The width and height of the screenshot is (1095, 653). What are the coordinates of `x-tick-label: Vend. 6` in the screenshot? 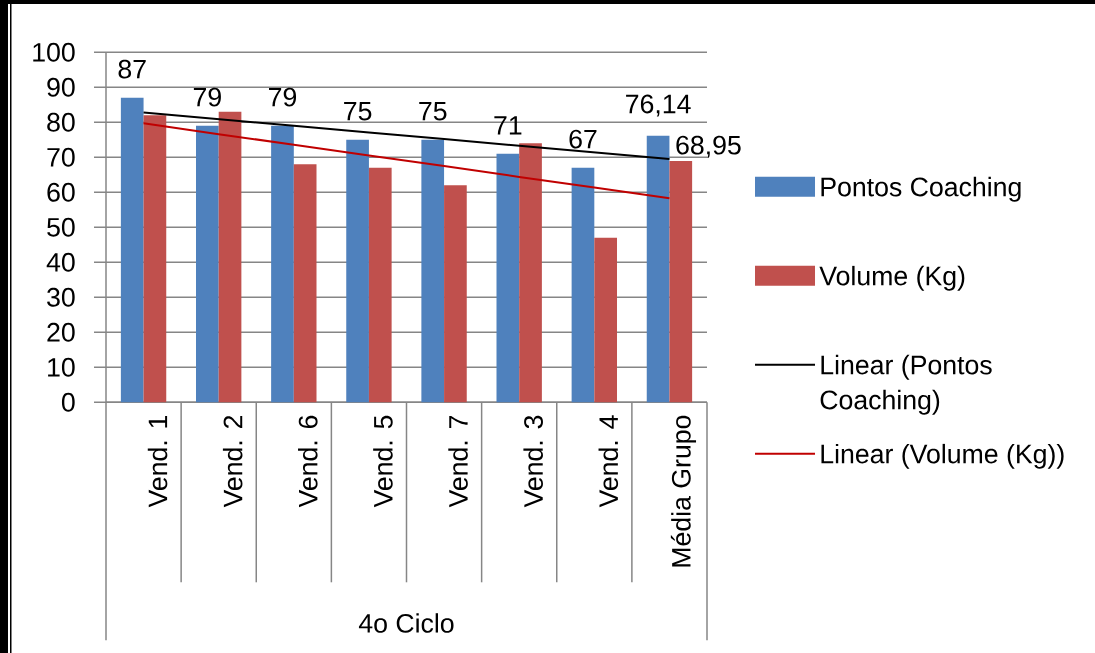 It's located at (308, 461).